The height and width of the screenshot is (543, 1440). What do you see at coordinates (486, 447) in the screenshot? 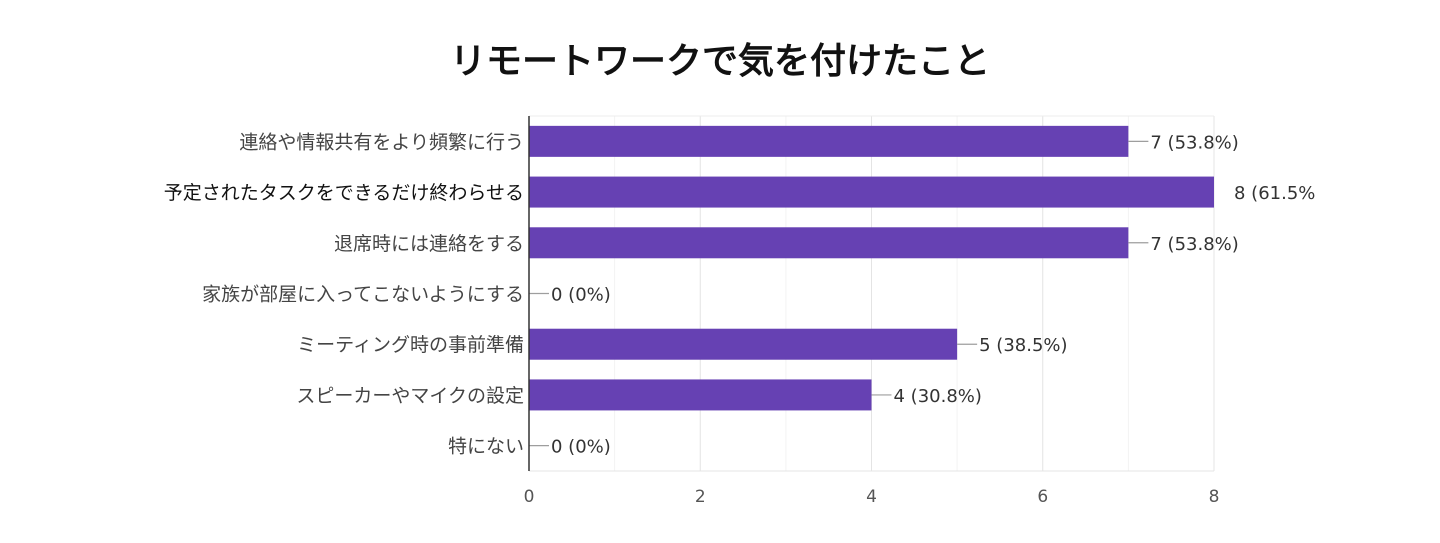
I see `category-label: 特にない` at bounding box center [486, 447].